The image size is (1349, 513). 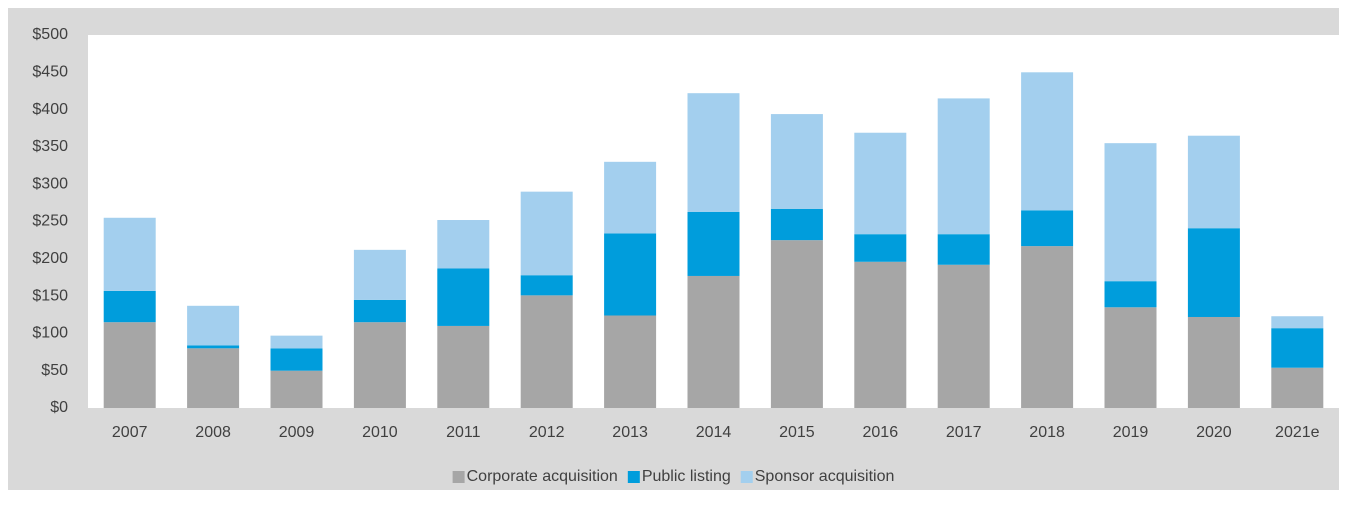 What do you see at coordinates (547, 432) in the screenshot?
I see `x-tick-label: 2012` at bounding box center [547, 432].